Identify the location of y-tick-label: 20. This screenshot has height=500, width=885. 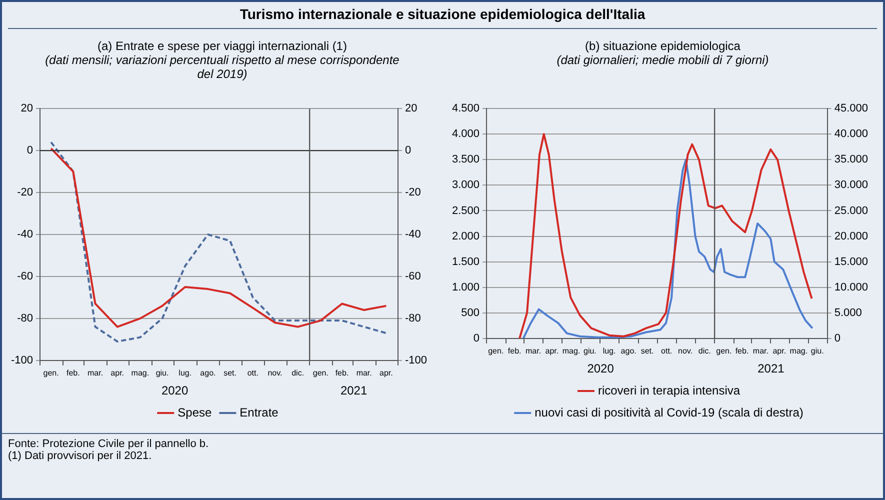
(27, 108).